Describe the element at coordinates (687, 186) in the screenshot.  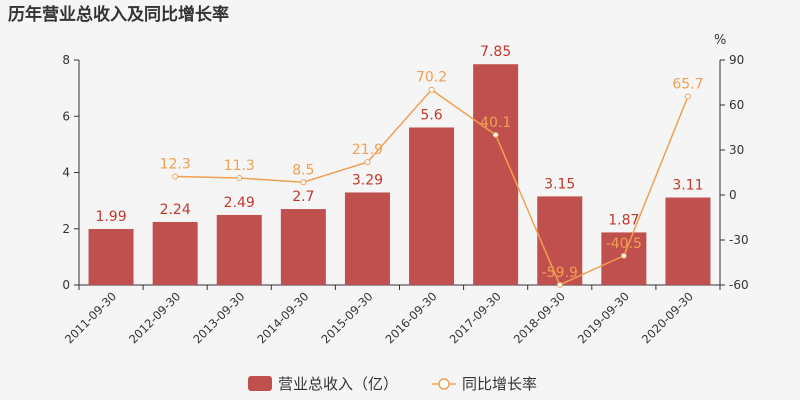
I see `bar-value-label: 3.11` at that location.